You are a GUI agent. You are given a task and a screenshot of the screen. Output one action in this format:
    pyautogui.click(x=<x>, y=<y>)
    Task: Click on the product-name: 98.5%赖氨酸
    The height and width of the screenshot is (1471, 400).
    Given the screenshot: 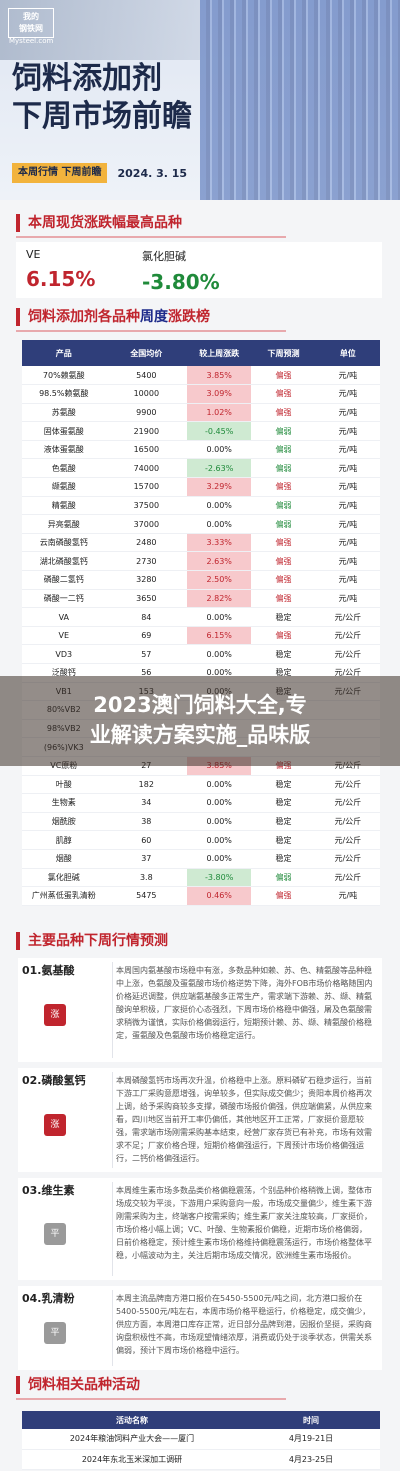 What is the action you would take?
    pyautogui.click(x=64, y=394)
    